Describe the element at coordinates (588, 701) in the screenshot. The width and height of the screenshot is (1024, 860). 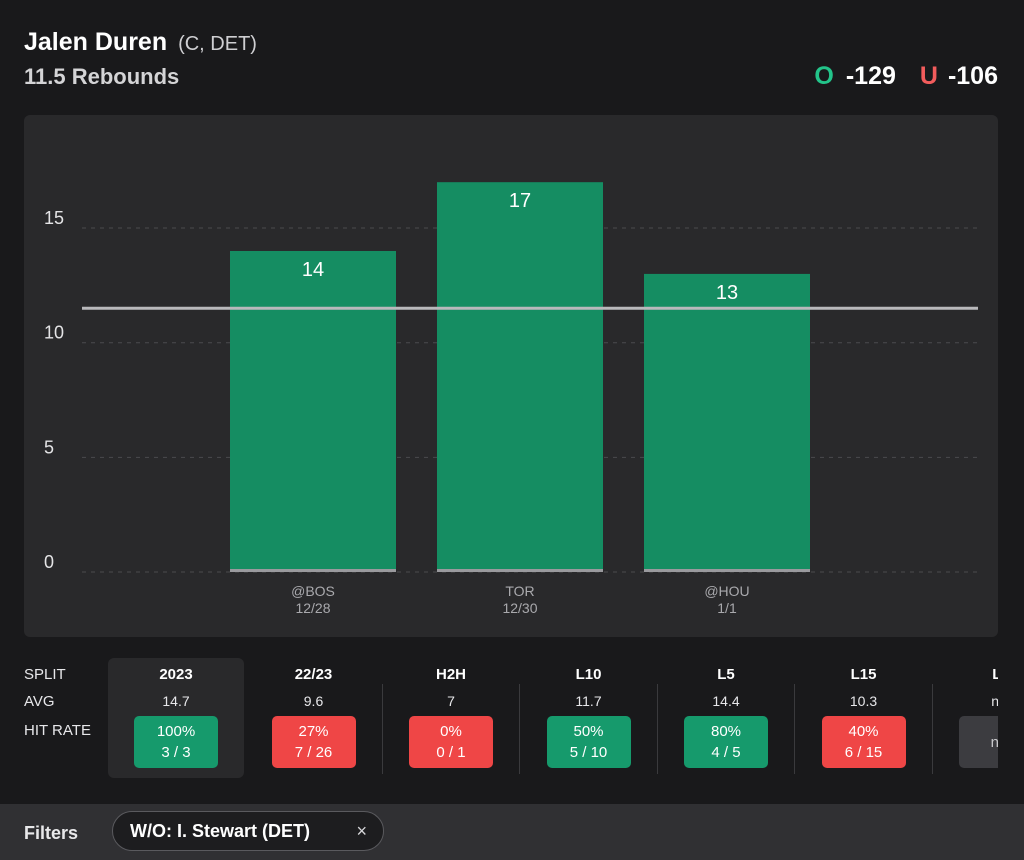
I see `split-avg: 11.7` at that location.